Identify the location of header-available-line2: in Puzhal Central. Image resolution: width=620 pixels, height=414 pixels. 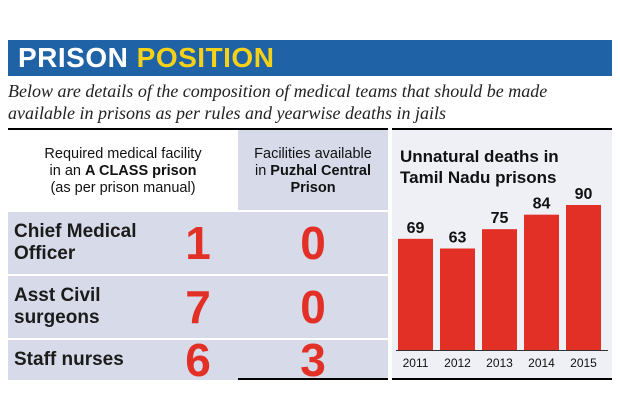
(313, 171).